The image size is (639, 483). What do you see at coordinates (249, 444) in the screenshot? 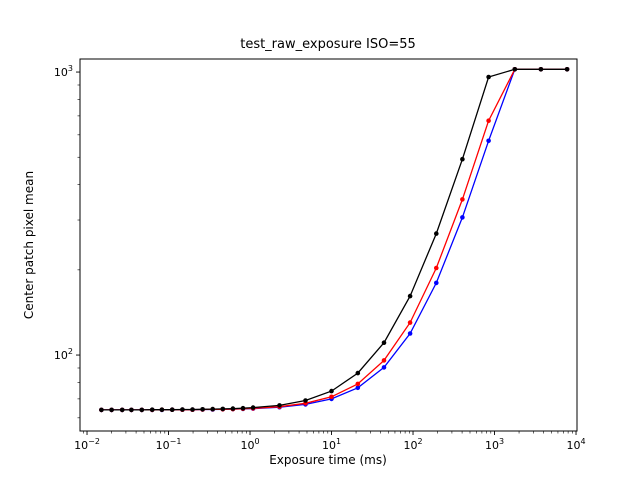
I see `x-tick-label: 10⁰` at bounding box center [249, 444].